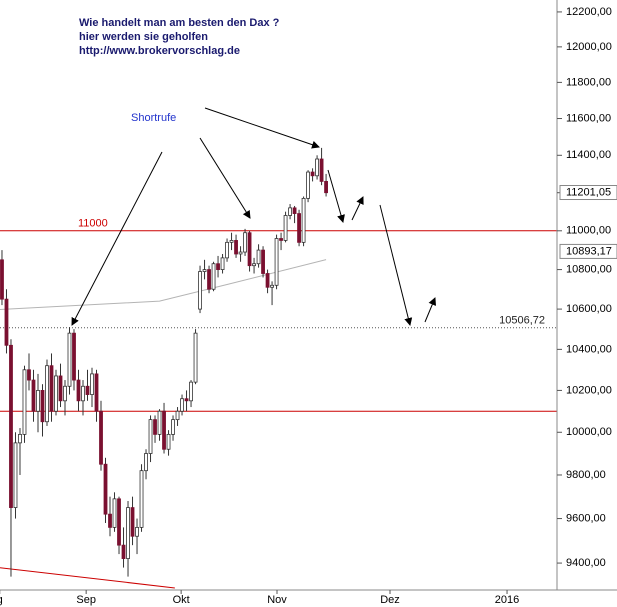 Image resolution: width=617 pixels, height=607 pixels. What do you see at coordinates (589, 432) in the screenshot?
I see `y-tick-label: 10000,00` at bounding box center [589, 432].